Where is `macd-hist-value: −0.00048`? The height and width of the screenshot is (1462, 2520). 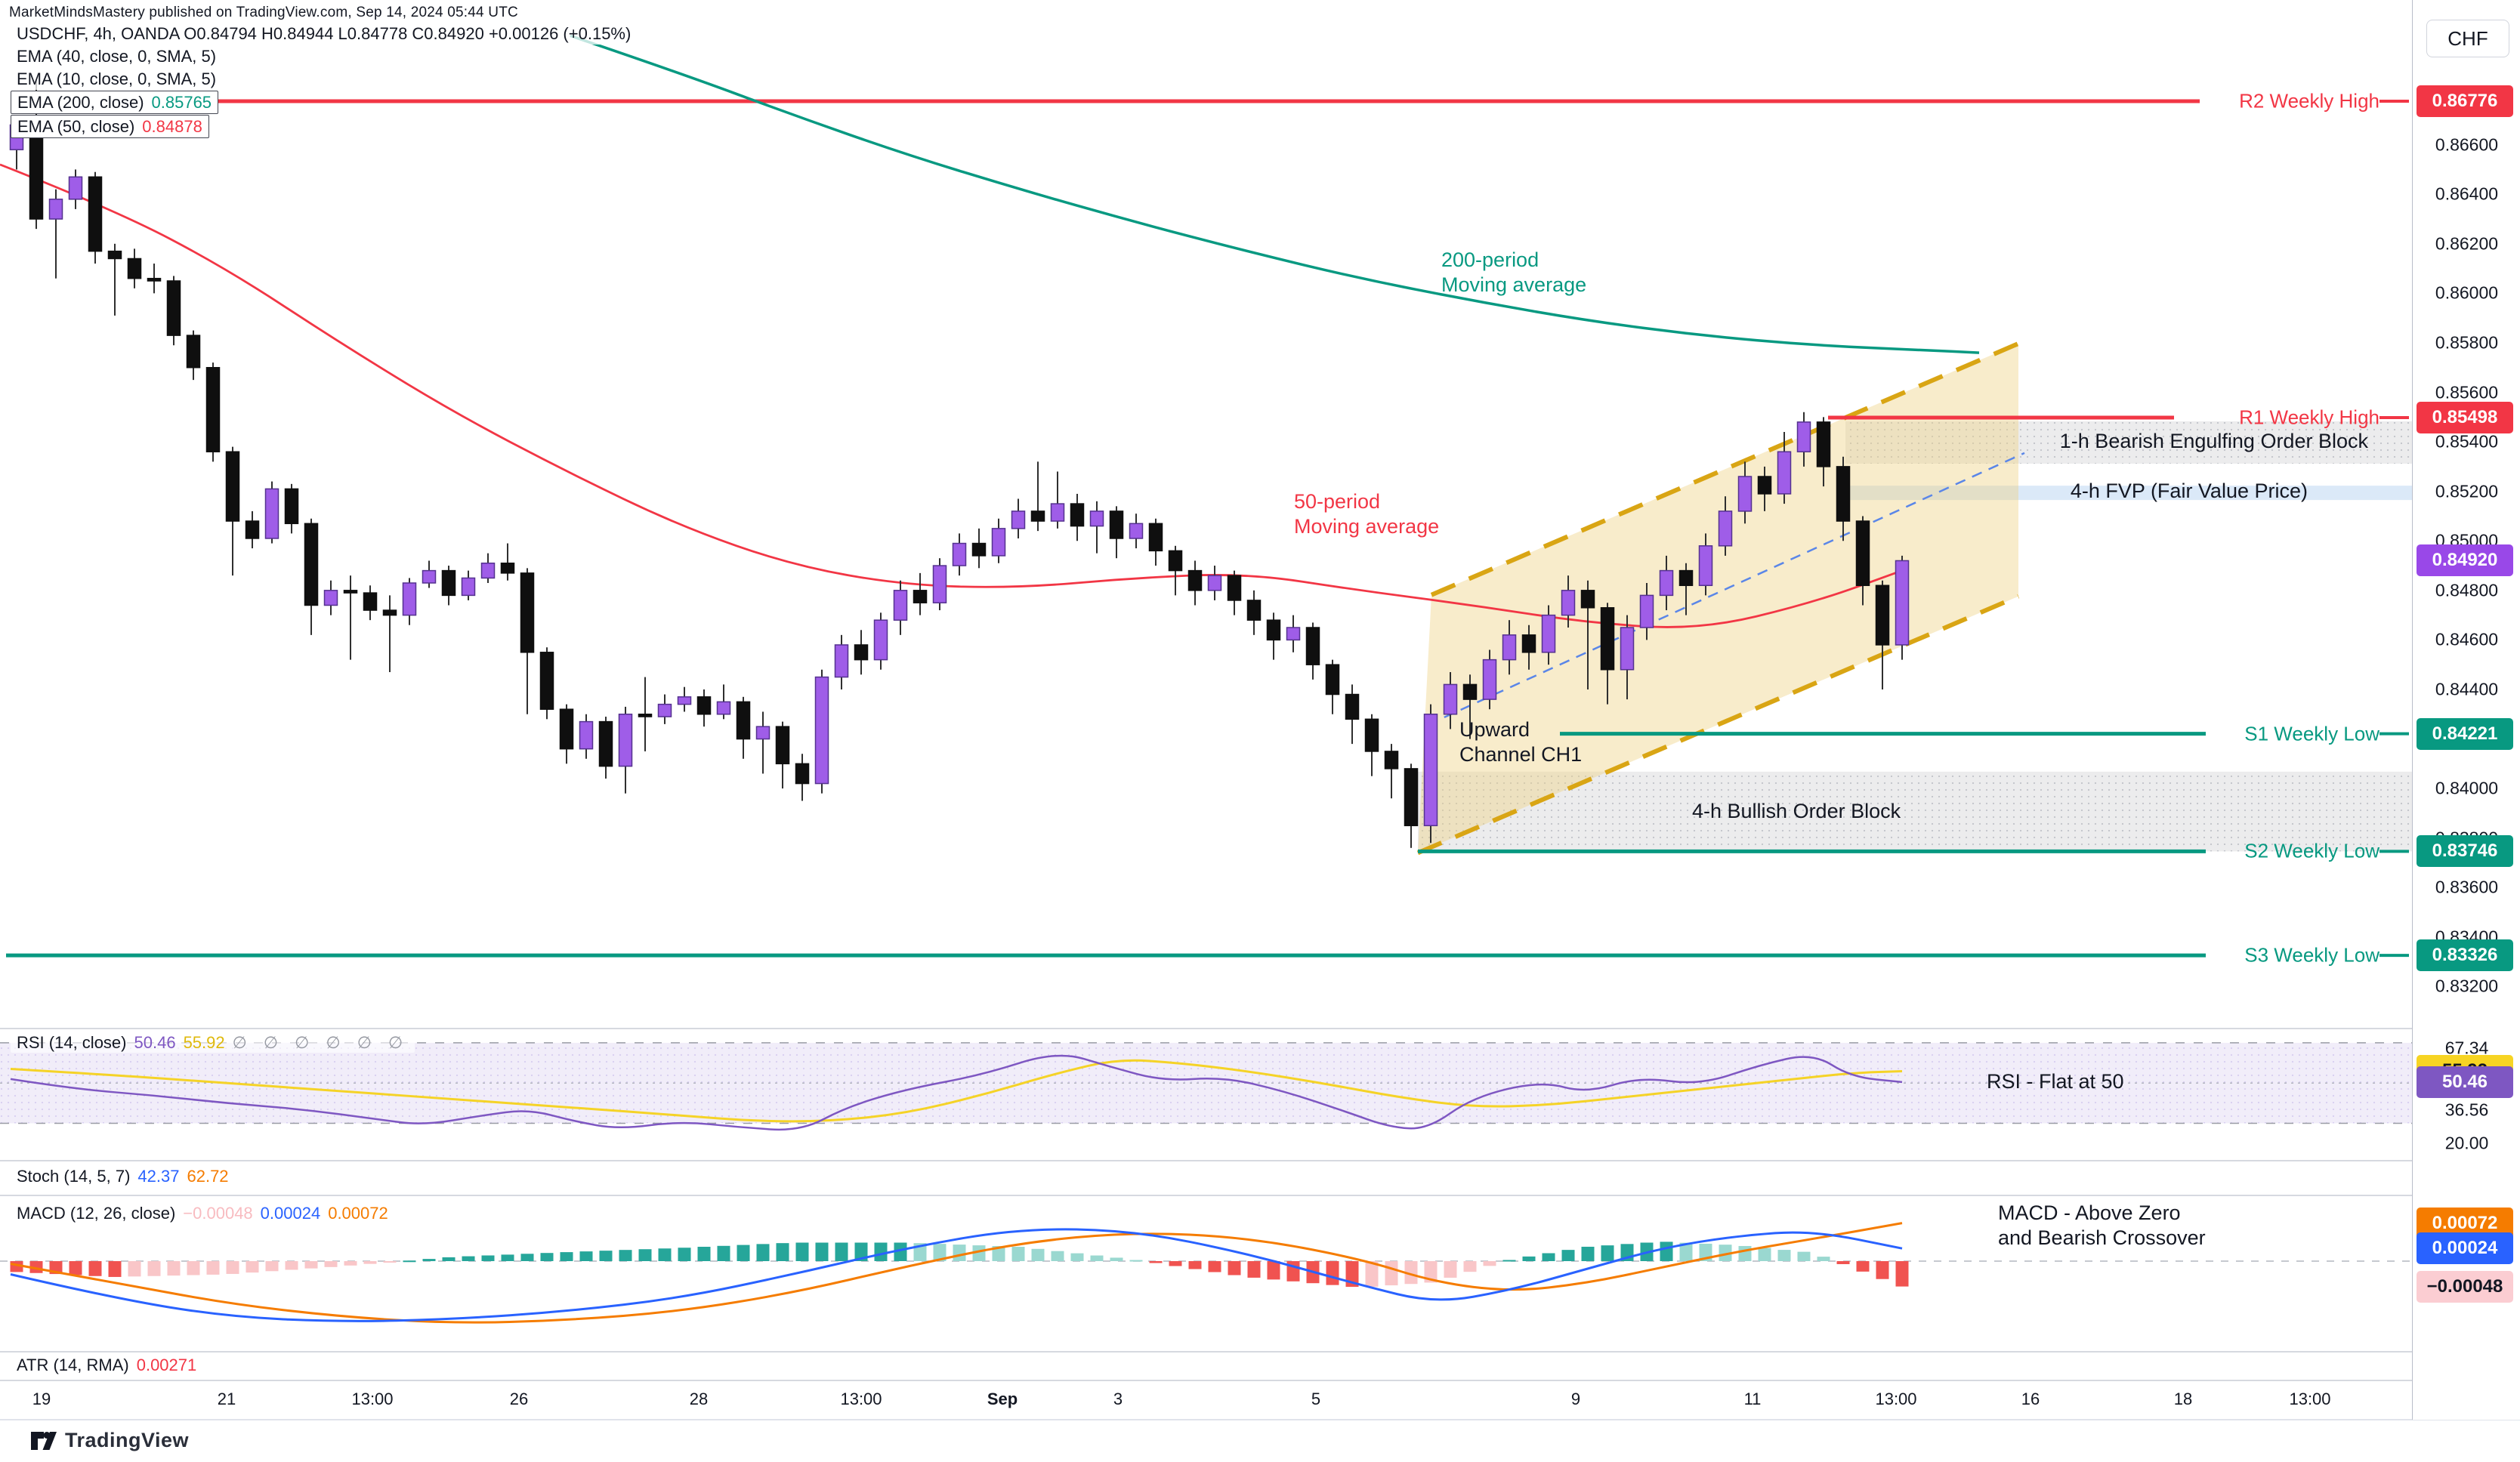
macd-hist-value: −0.00048 is located at coordinates (218, 1213).